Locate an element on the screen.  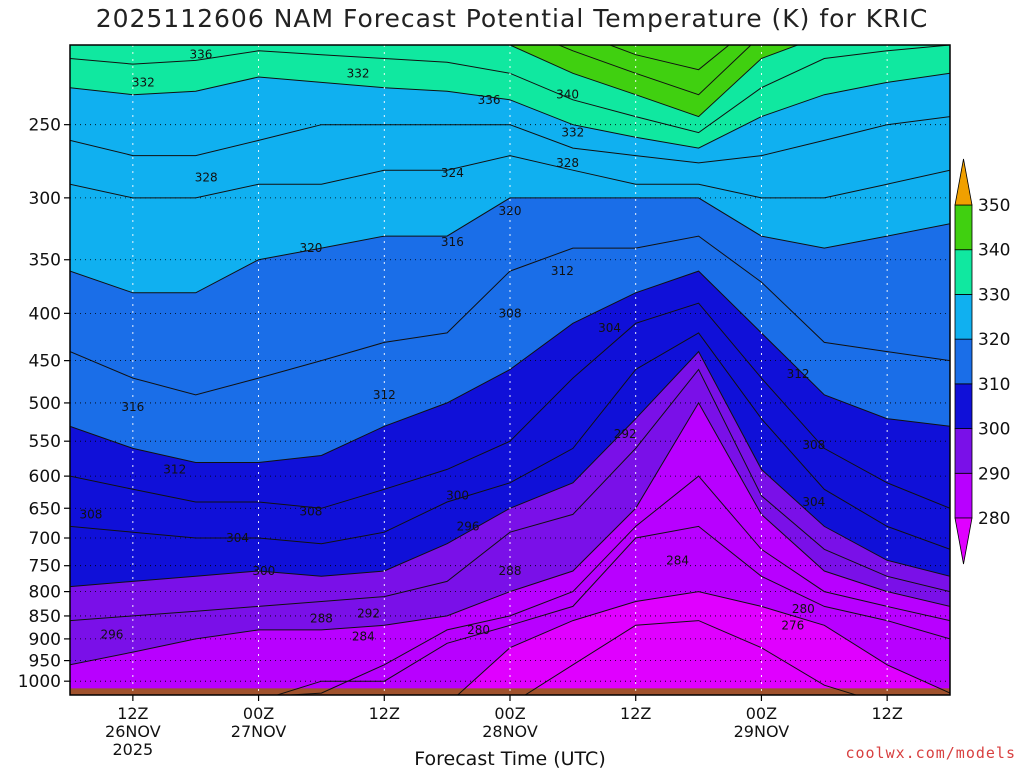
legend-label-320: 320 is located at coordinates (994, 340).